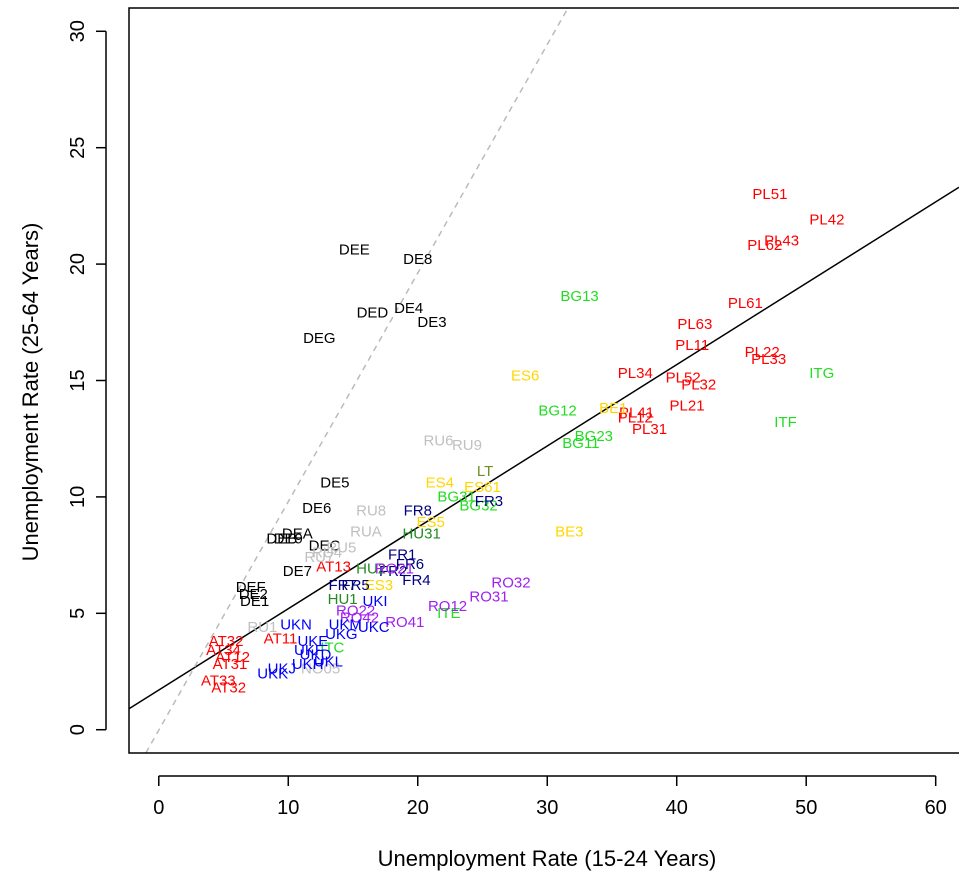 This screenshot has height=884, width=959. What do you see at coordinates (482, 487) in the screenshot?
I see `point-label-es61: ES61` at bounding box center [482, 487].